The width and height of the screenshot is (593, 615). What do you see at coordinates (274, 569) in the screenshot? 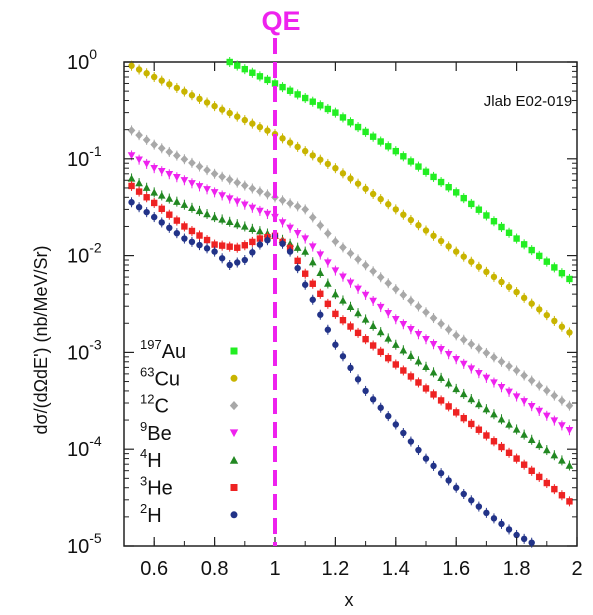
I see `x-tick-label-2: 1` at bounding box center [274, 569].